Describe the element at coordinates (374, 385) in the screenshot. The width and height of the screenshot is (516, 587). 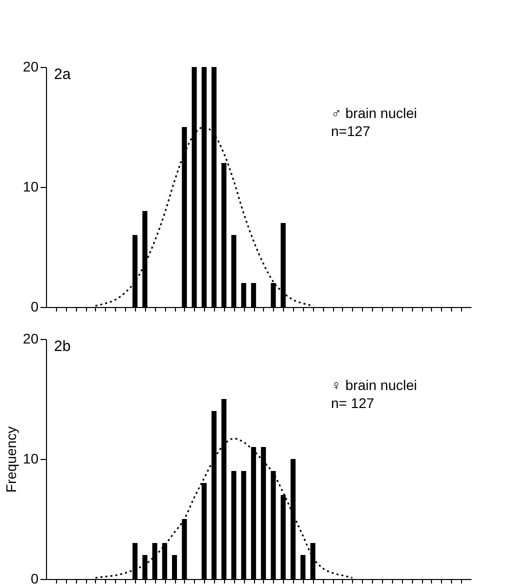
I see `annotation: ♀ brain nuclei` at that location.